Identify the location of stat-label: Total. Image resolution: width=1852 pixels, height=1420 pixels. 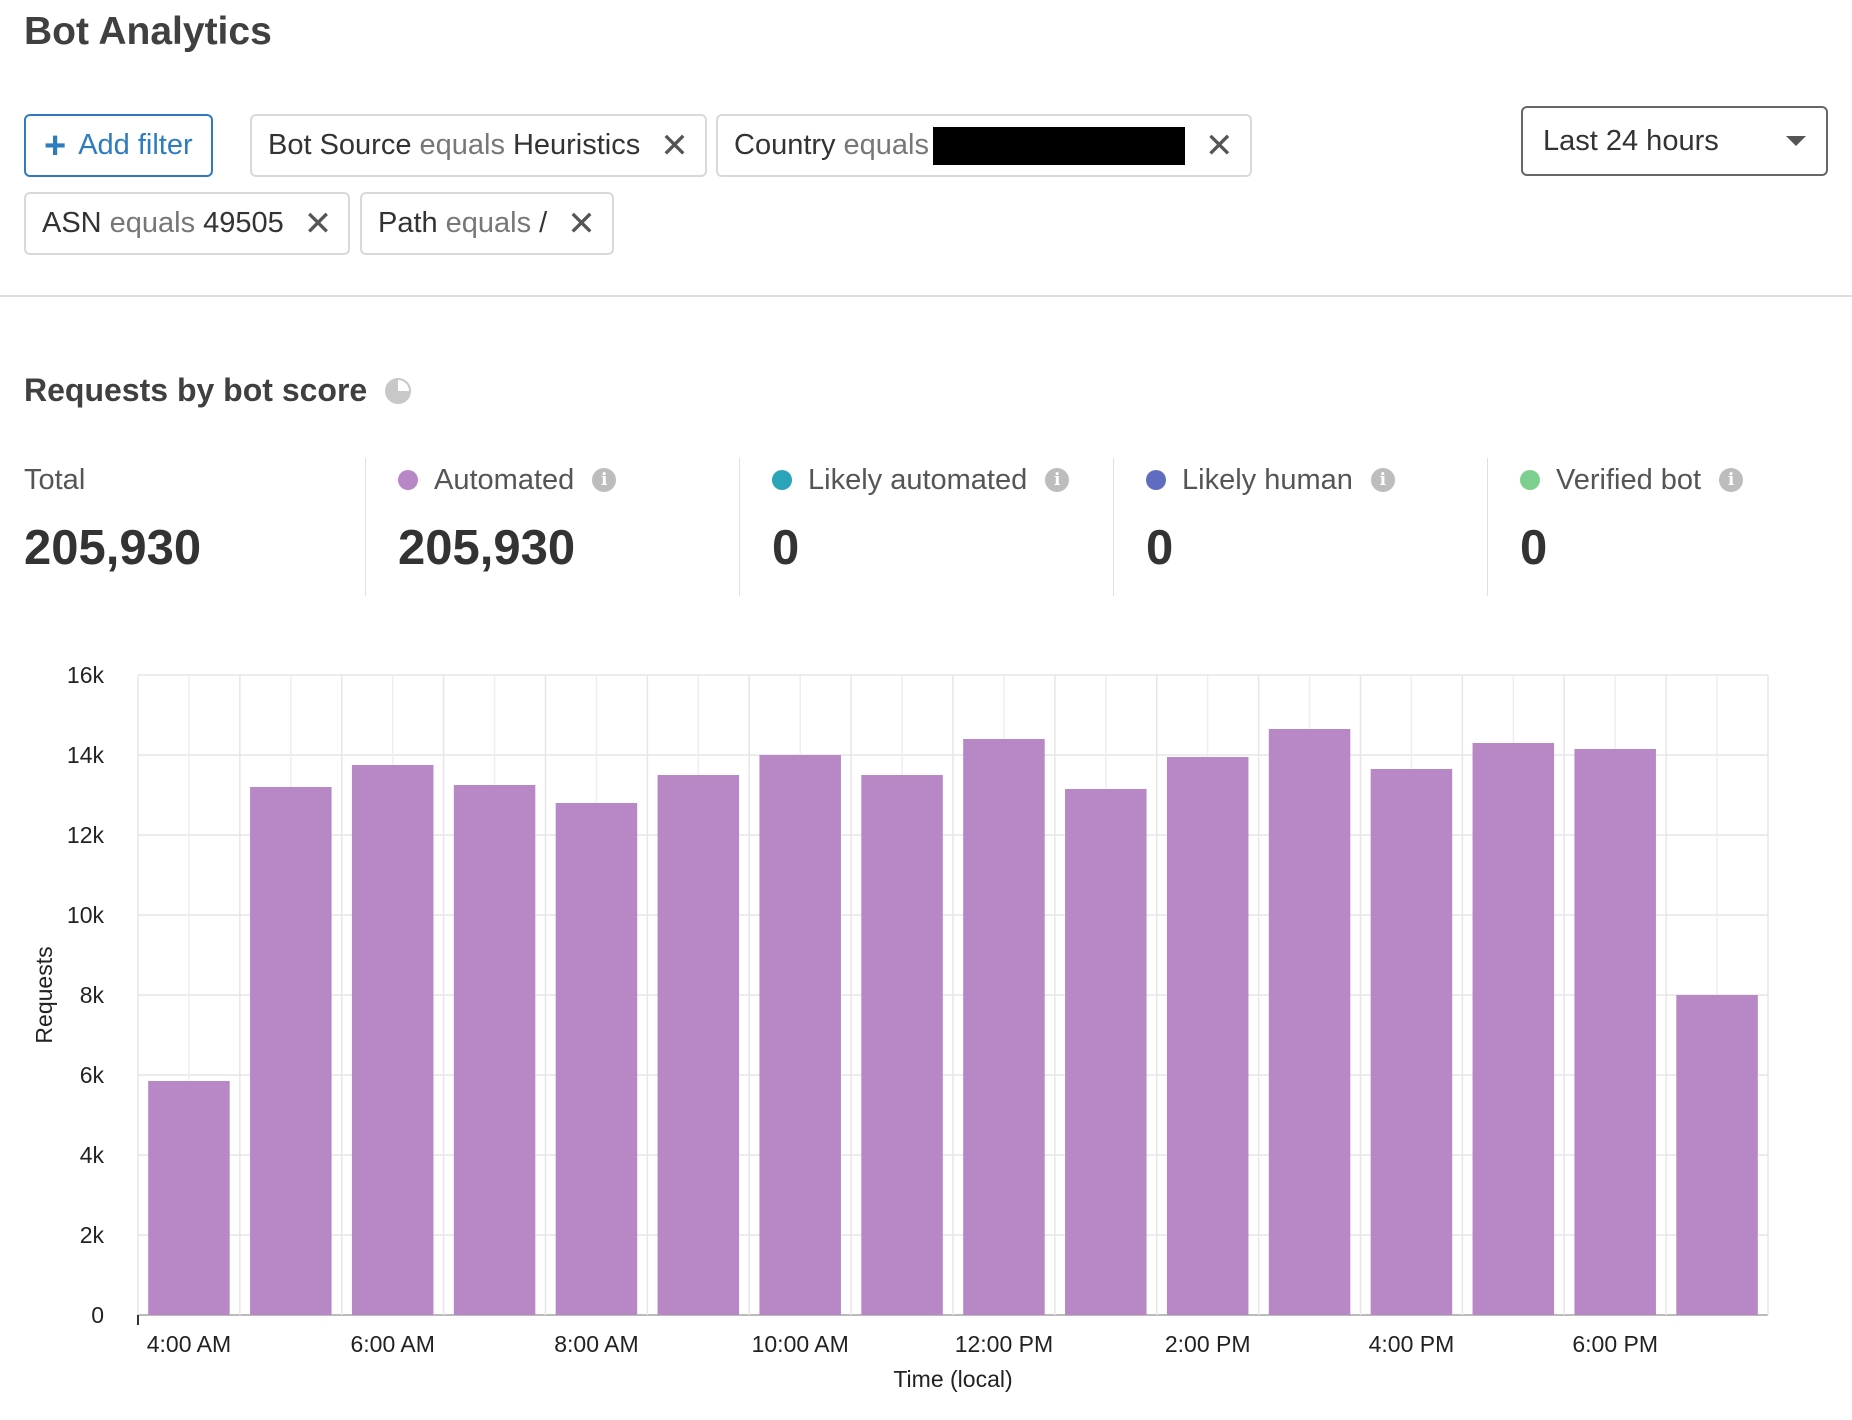
(55, 479).